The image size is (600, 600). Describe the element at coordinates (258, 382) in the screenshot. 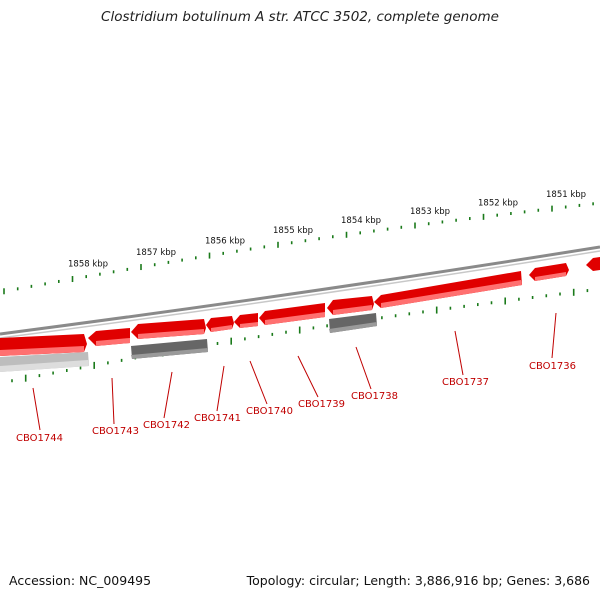

I see `leader-cbo1740` at that location.